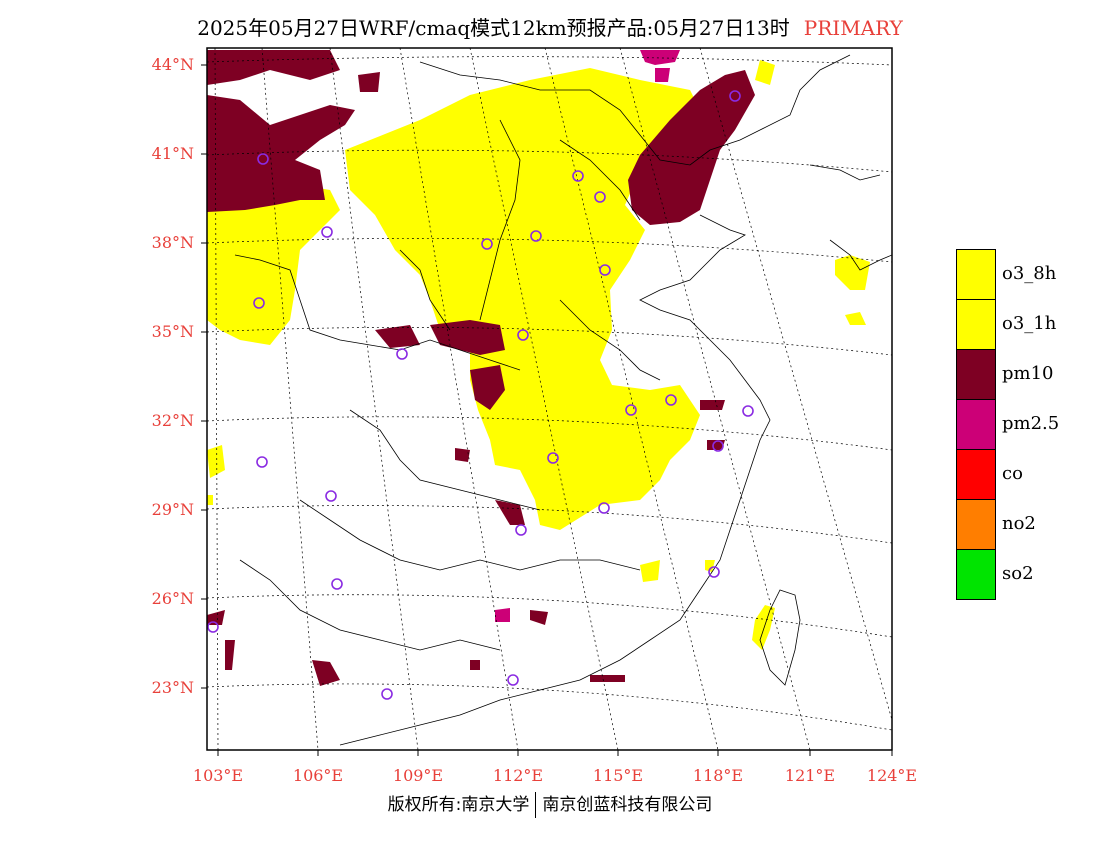  I want to click on pm25-region, so click(587, 336).